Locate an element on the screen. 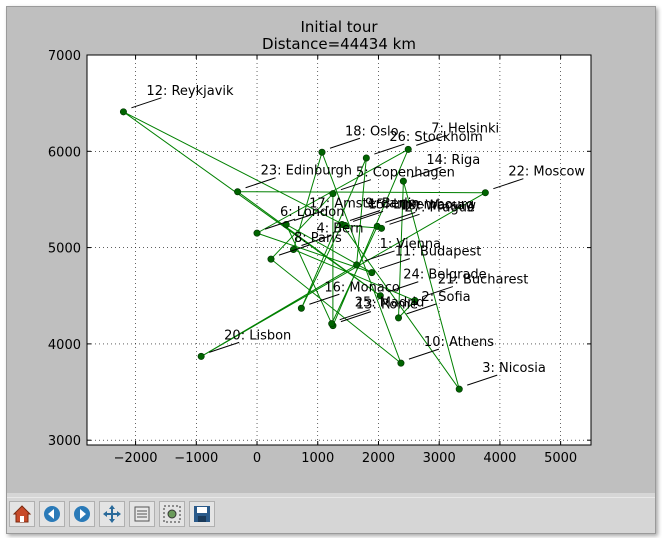  city-label: 21: Bucharest is located at coordinates (483, 280).